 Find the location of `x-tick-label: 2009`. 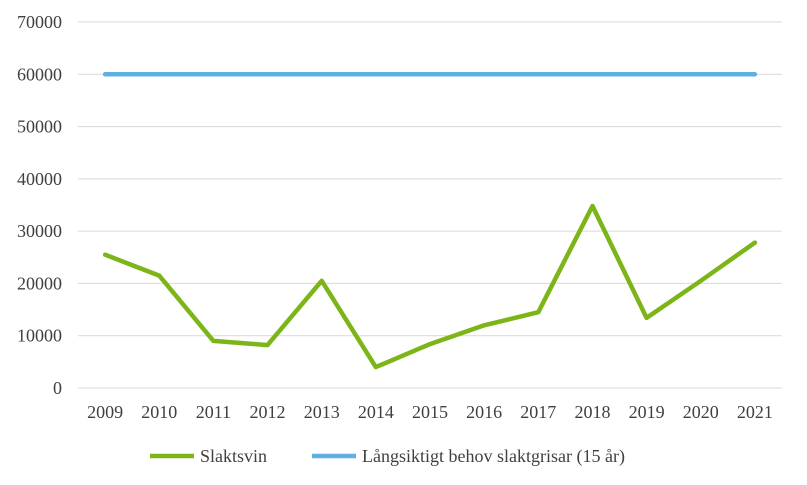

x-tick-label: 2009 is located at coordinates (105, 412).